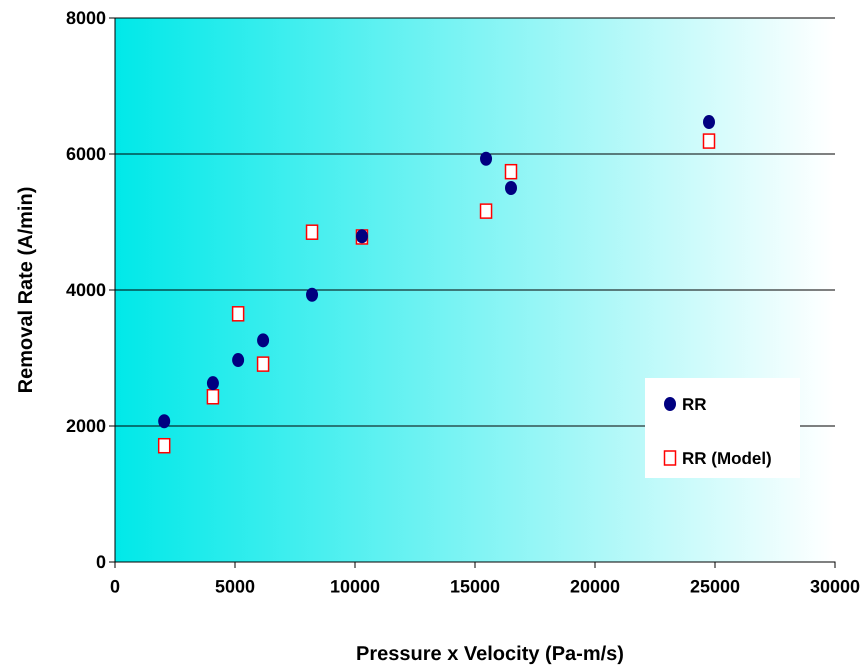  What do you see at coordinates (355, 586) in the screenshot?
I see `x-tick-label: 10000` at bounding box center [355, 586].